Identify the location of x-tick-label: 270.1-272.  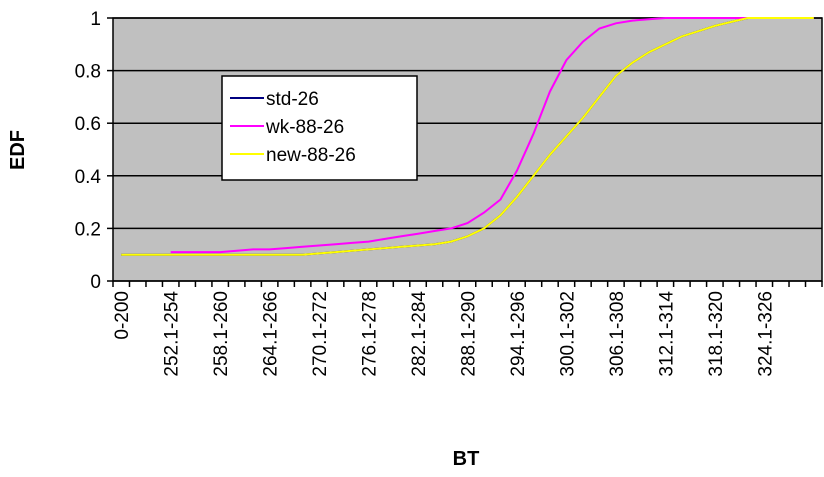
(320, 334).